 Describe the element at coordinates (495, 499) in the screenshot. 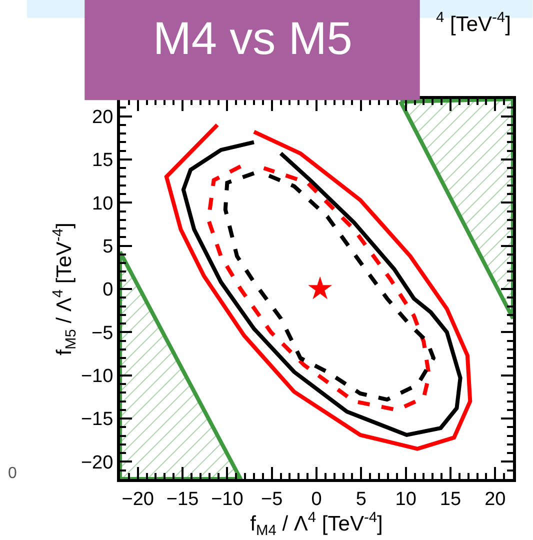

I see `x-tick-label: 20` at that location.